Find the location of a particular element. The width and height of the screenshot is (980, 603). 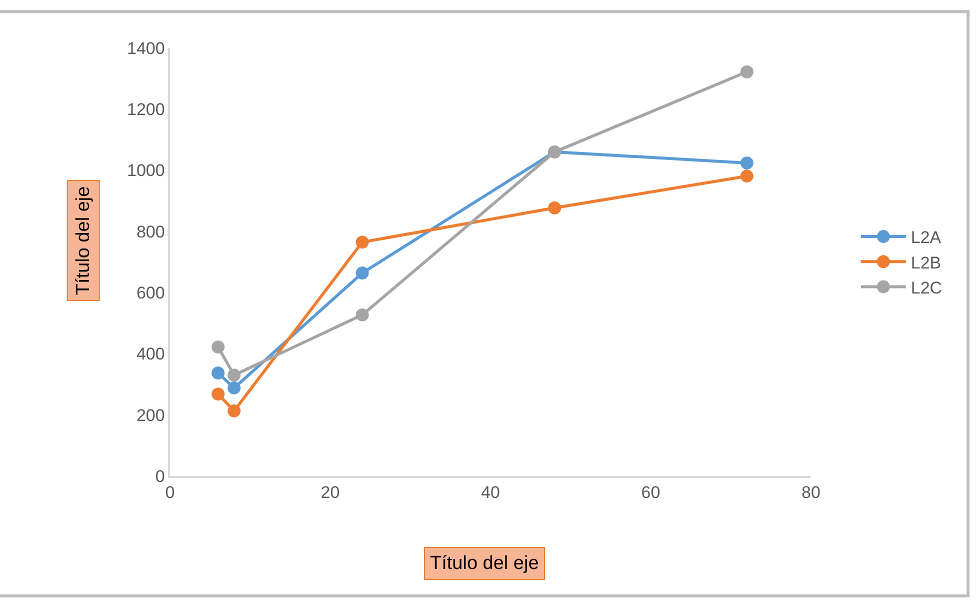

x-axis-title: Título del eje is located at coordinates (484, 563).